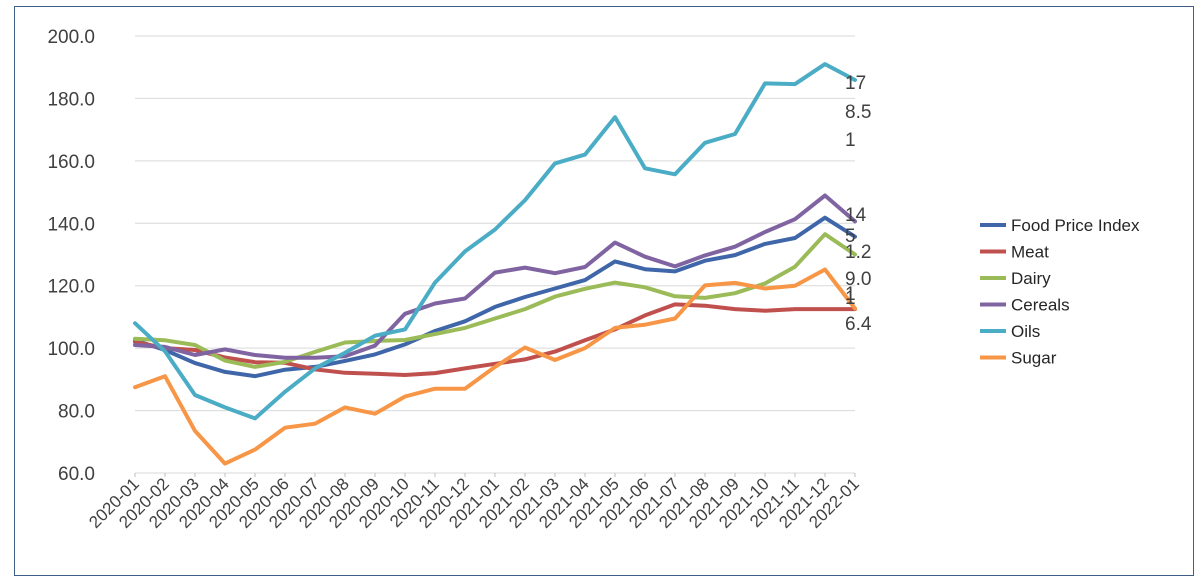  Describe the element at coordinates (495, 300) in the screenshot. I see `series-line-dairy` at that location.